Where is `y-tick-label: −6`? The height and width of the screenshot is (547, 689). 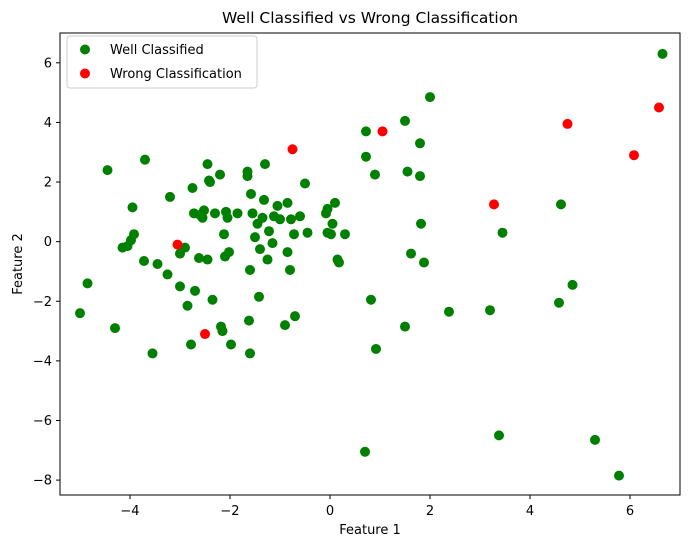
y-tick-label: −6 is located at coordinates (42, 421).